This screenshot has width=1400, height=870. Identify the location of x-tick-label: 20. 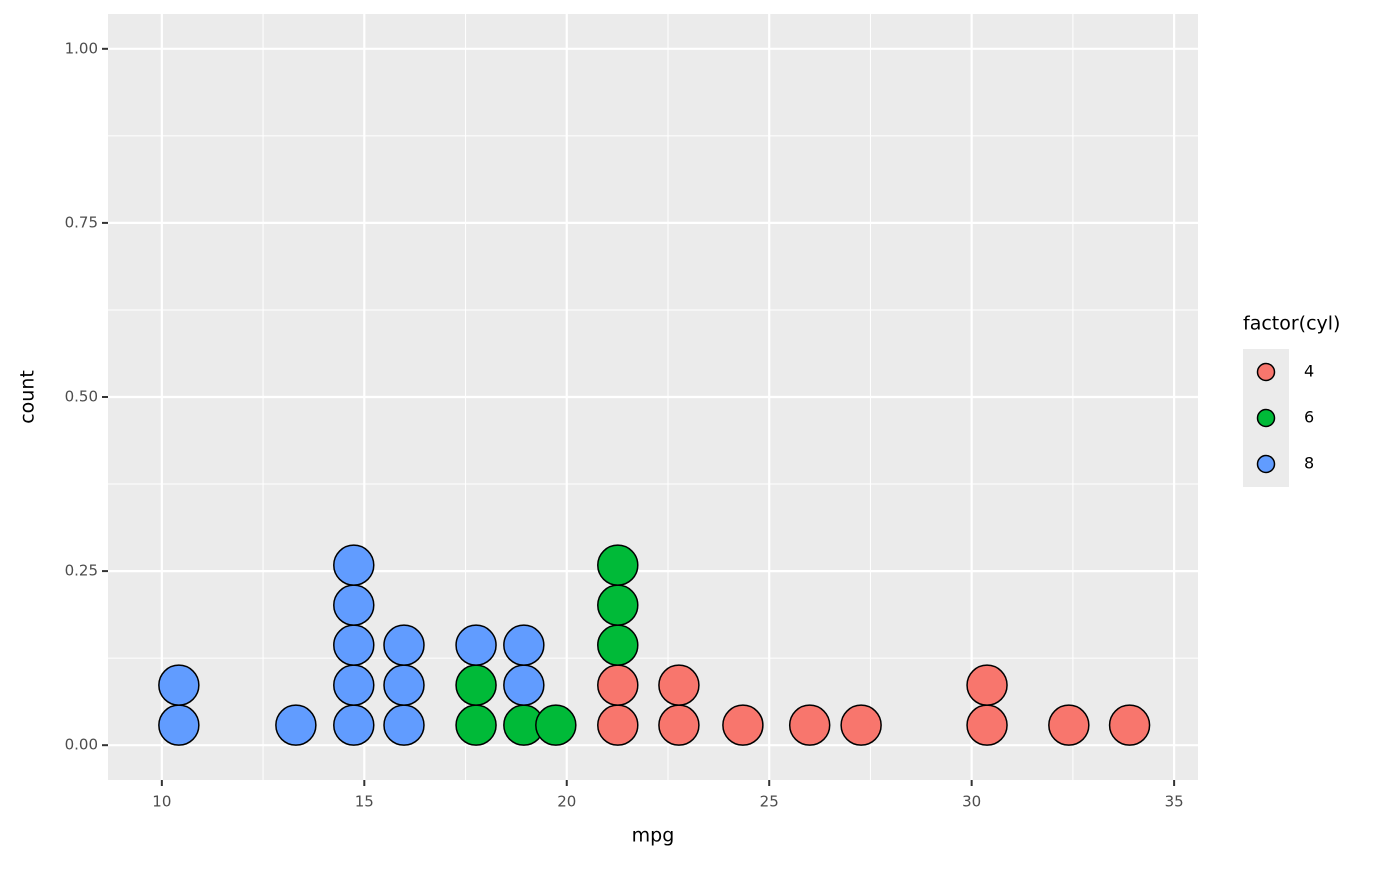
(566, 802).